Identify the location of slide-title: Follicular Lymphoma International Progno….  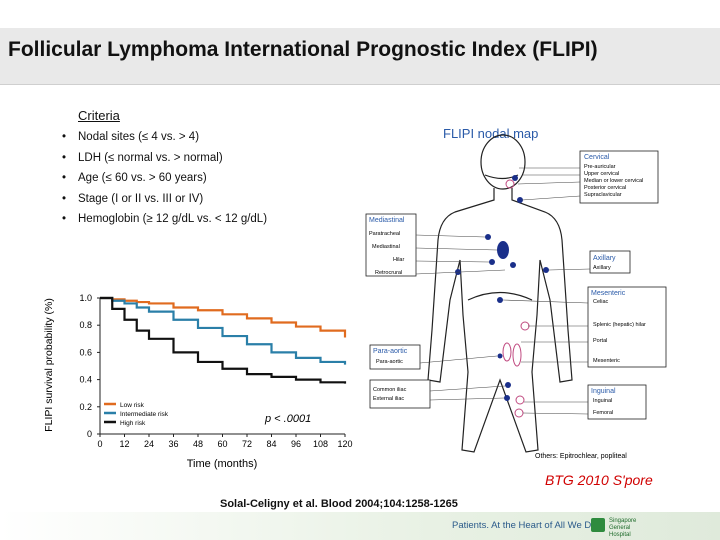
(303, 49).